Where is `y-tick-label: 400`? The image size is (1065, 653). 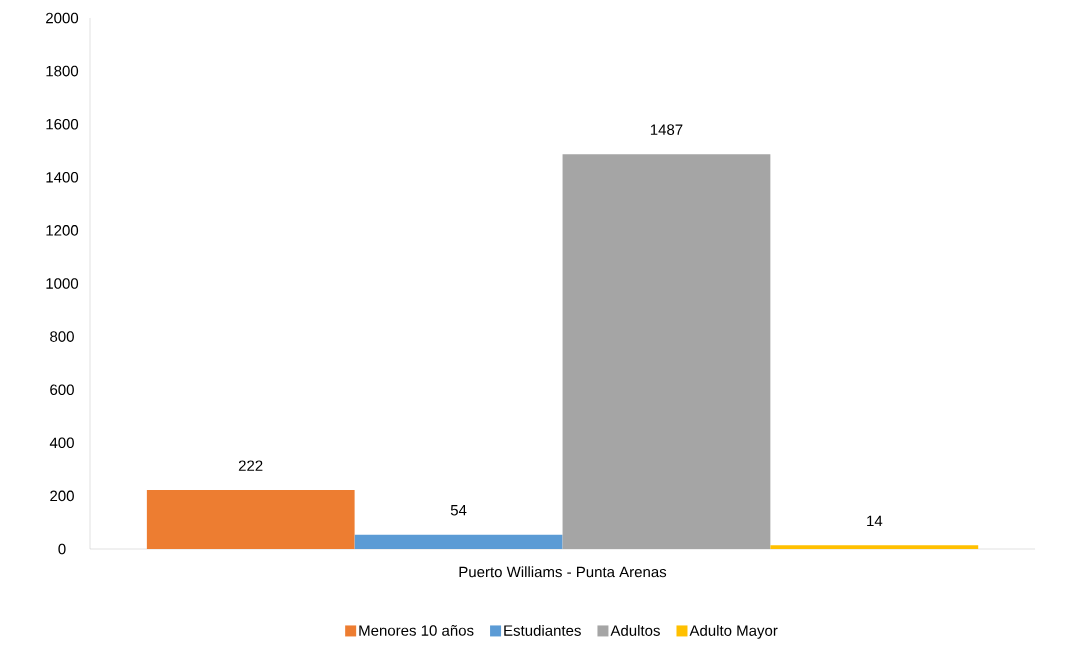 y-tick-label: 400 is located at coordinates (61, 443).